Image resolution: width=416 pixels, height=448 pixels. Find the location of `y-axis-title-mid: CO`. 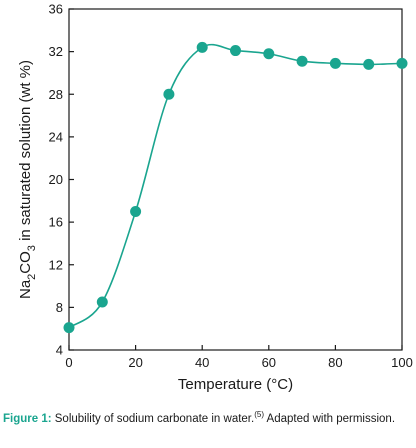

y-axis-title-mid: CO is located at coordinates (25, 262).